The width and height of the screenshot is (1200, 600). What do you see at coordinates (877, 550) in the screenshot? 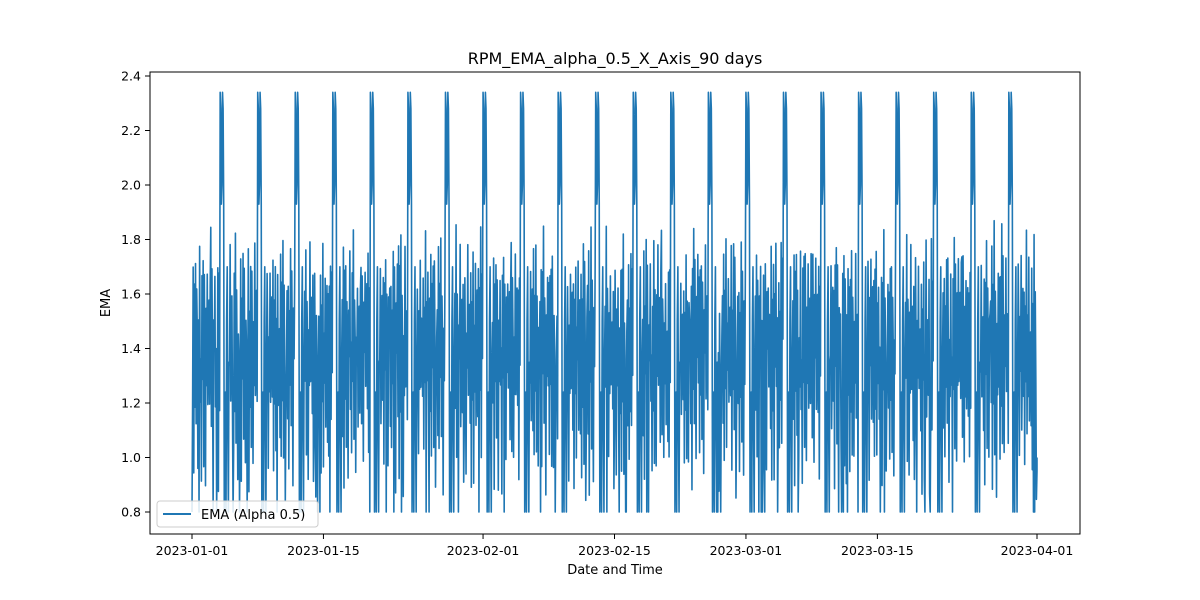
I see `x-tick-label: 2023-03-15` at bounding box center [877, 550].